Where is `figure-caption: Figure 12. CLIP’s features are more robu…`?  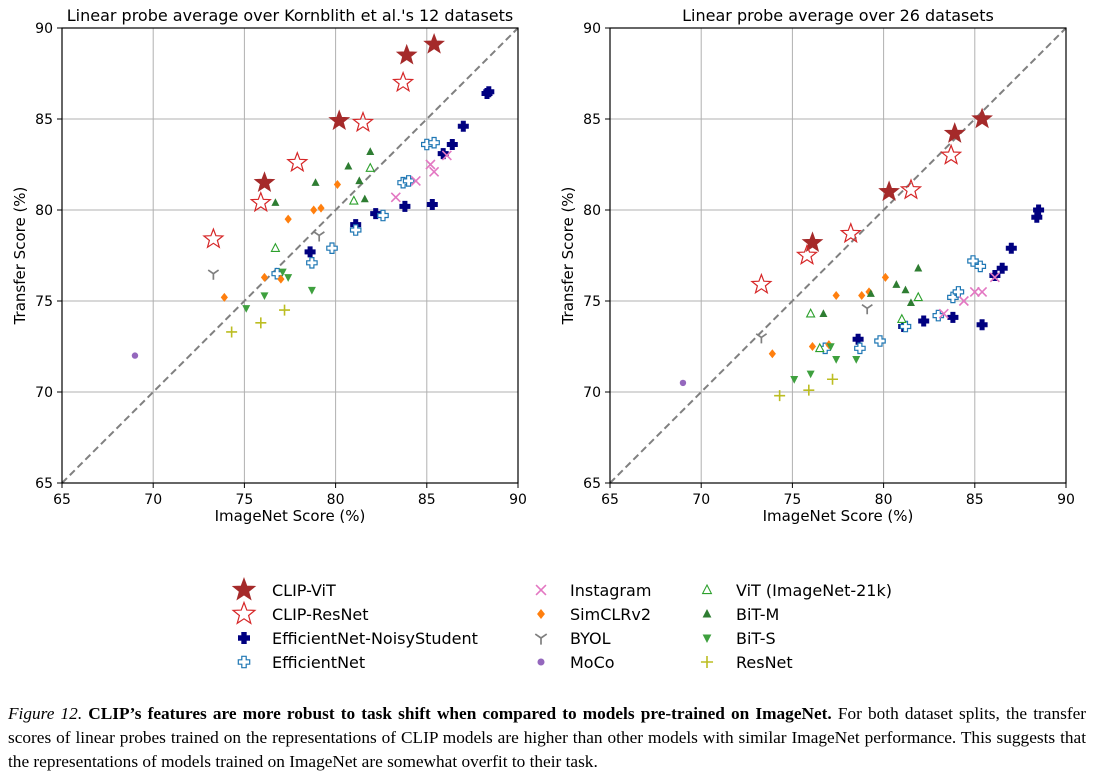 figure-caption: Figure 12. CLIP’s features are more robu… is located at coordinates (547, 738).